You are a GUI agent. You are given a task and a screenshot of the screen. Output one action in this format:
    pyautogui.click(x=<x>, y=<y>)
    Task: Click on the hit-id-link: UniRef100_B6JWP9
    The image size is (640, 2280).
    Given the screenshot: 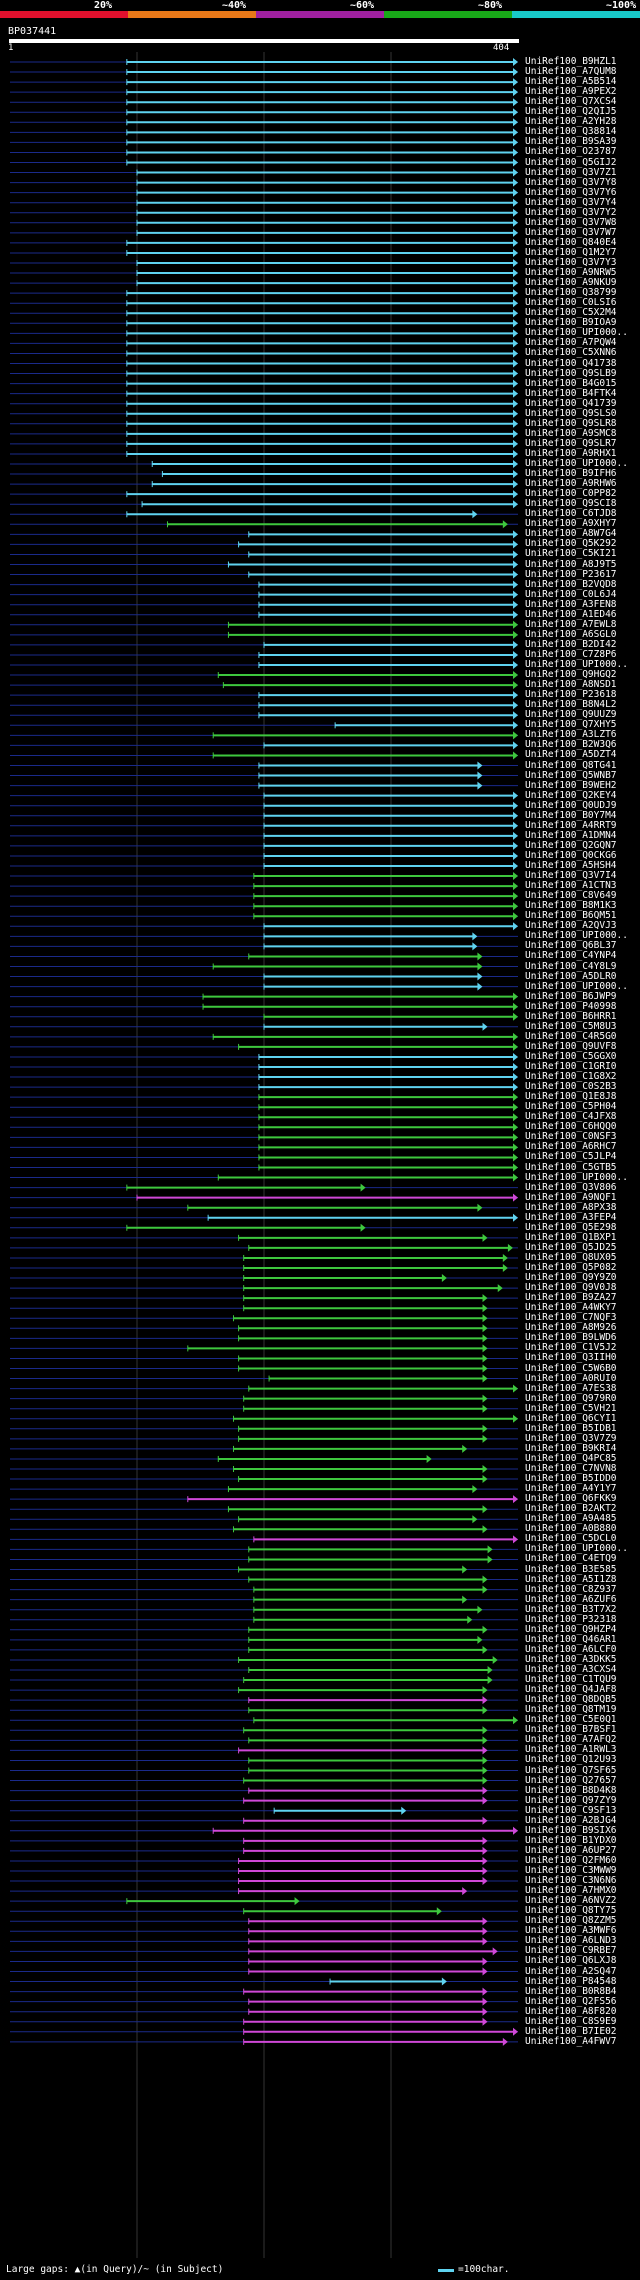 What is the action you would take?
    pyautogui.click(x=571, y=996)
    